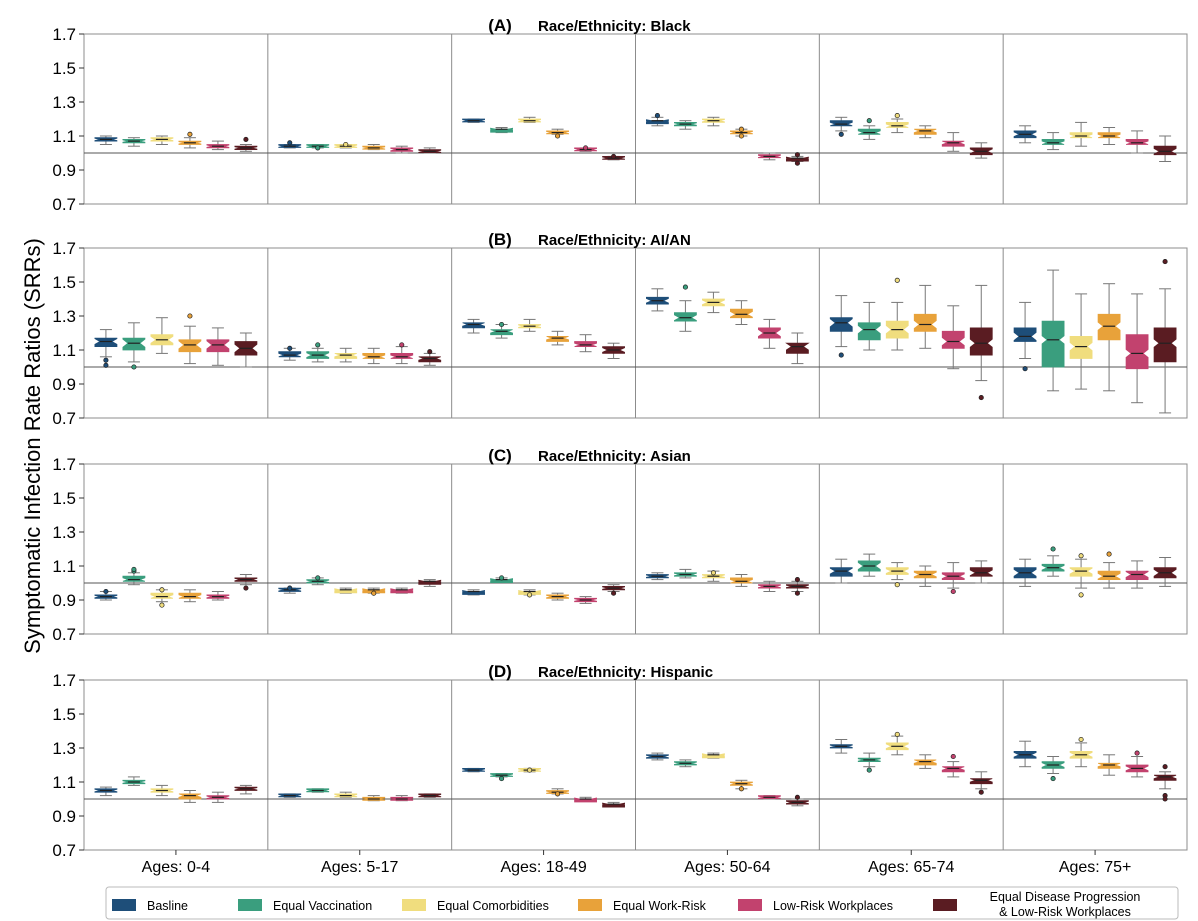 The width and height of the screenshot is (1198, 921). Describe the element at coordinates (911, 867) in the screenshot. I see `x-tick-label: Ages: 65-74` at that location.